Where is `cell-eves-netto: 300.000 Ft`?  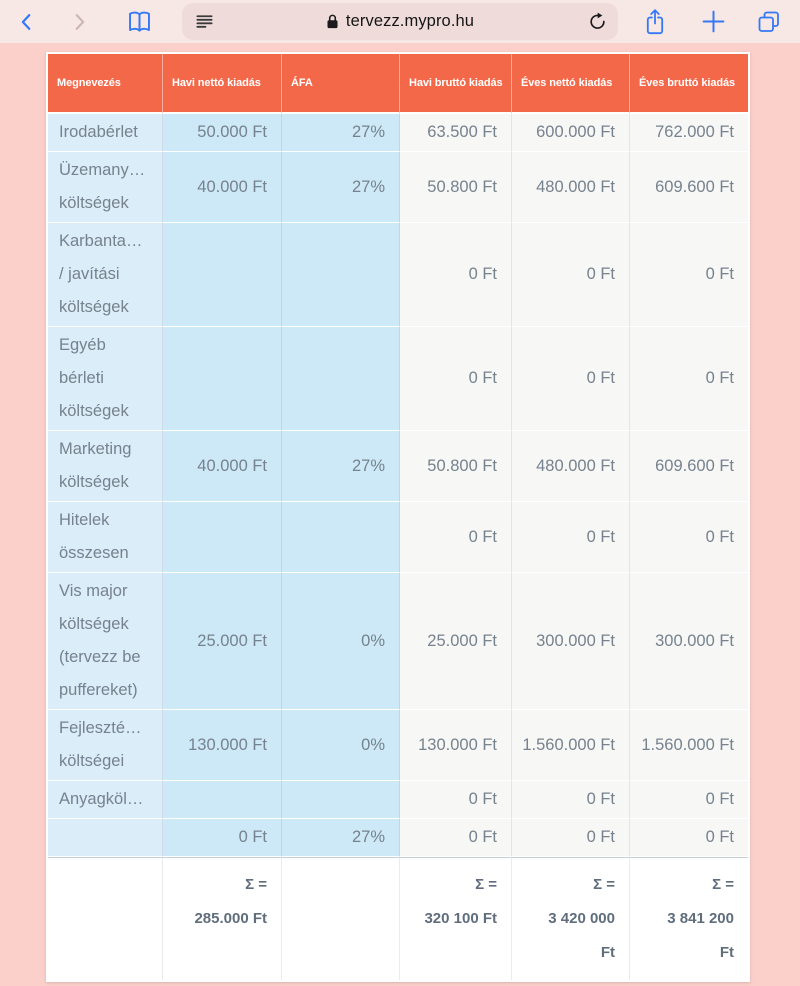 cell-eves-netto: 300.000 Ft is located at coordinates (571, 641).